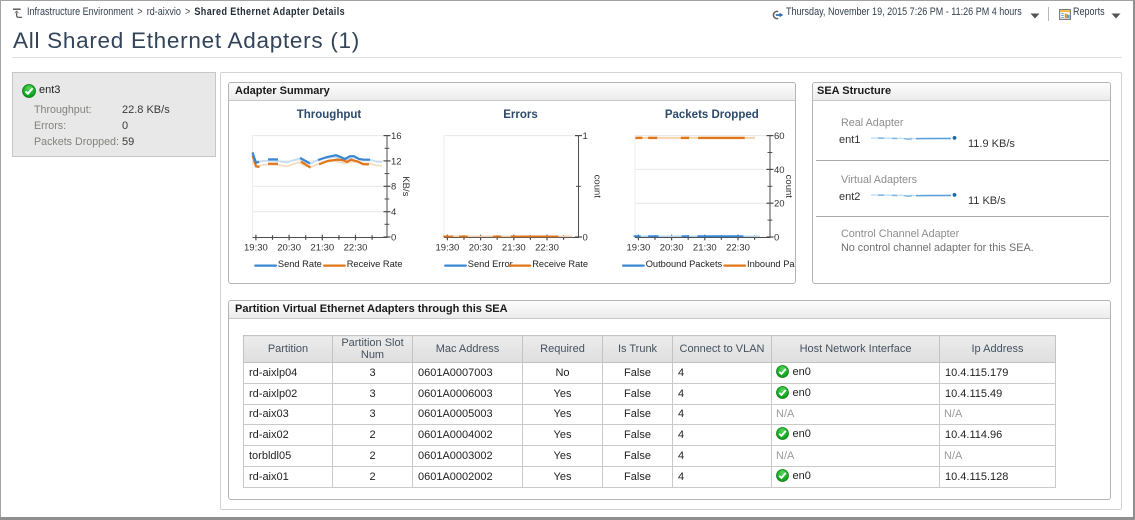 The width and height of the screenshot is (1135, 520). I want to click on svg-text: 12, so click(396, 161).